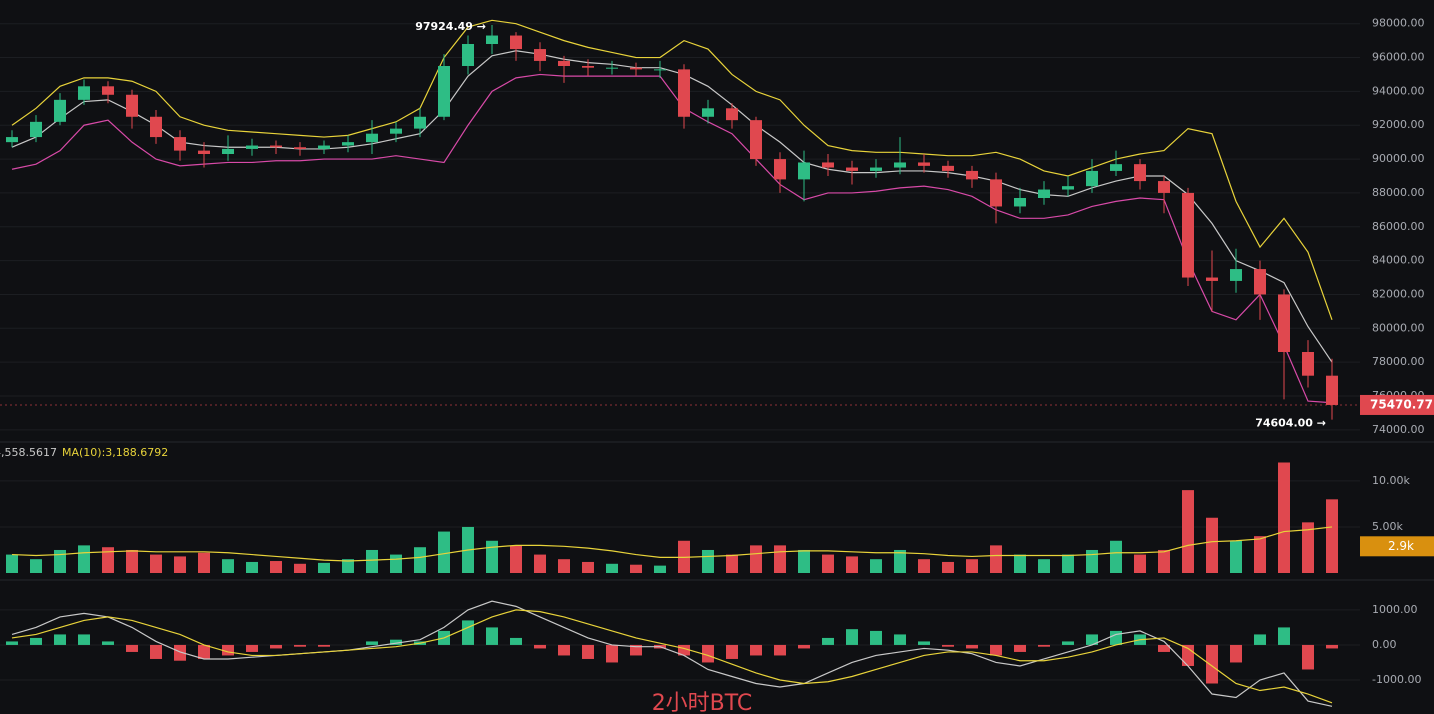 Image resolution: width=1434 pixels, height=714 pixels. Describe the element at coordinates (1397, 546) in the screenshot. I see `last-volume-box` at that location.